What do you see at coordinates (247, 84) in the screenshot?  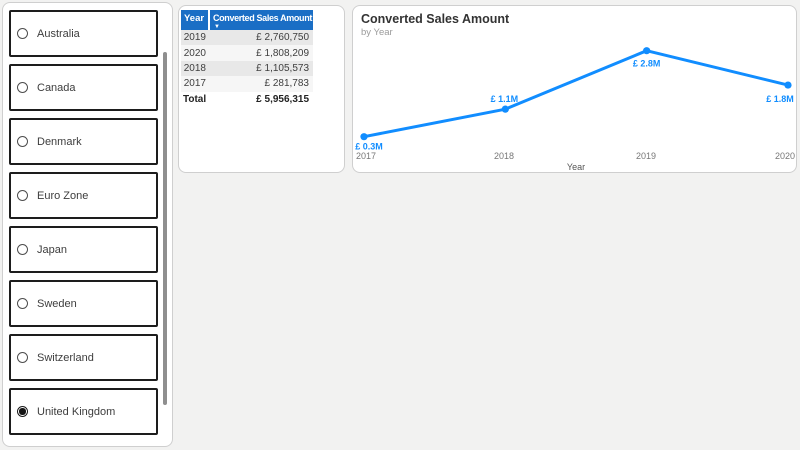 I see `table-row: 2017 £ 281,783` at bounding box center [247, 84].